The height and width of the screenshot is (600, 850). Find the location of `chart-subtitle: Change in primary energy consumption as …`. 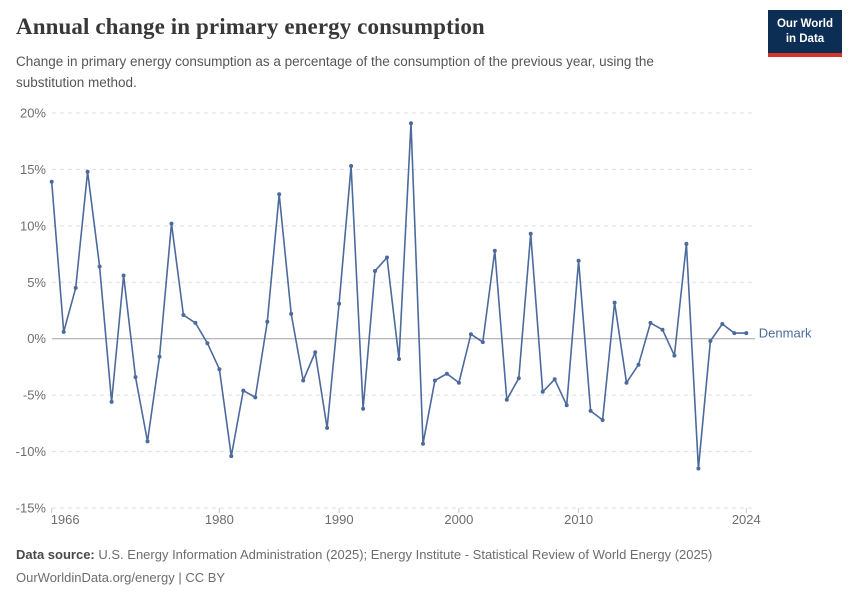

chart-subtitle: Change in primary energy consumption as … is located at coordinates (335, 72).